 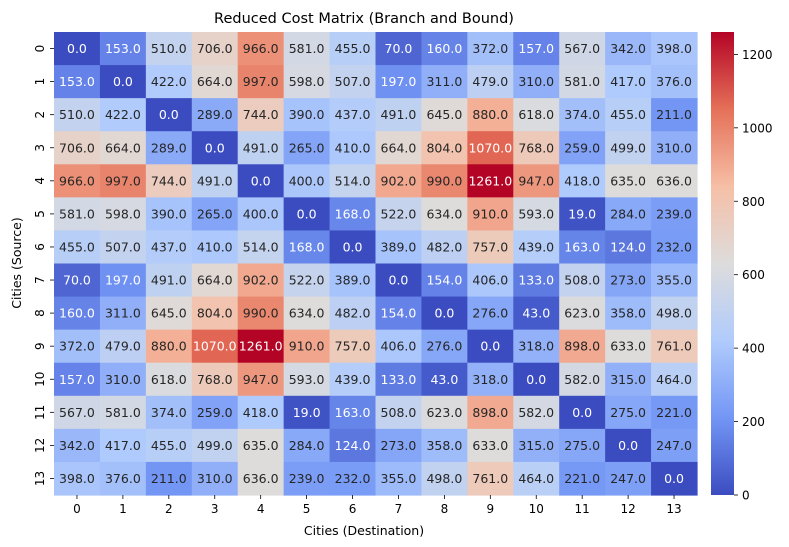 I want to click on y-tick-label: 12, so click(x=40, y=445).